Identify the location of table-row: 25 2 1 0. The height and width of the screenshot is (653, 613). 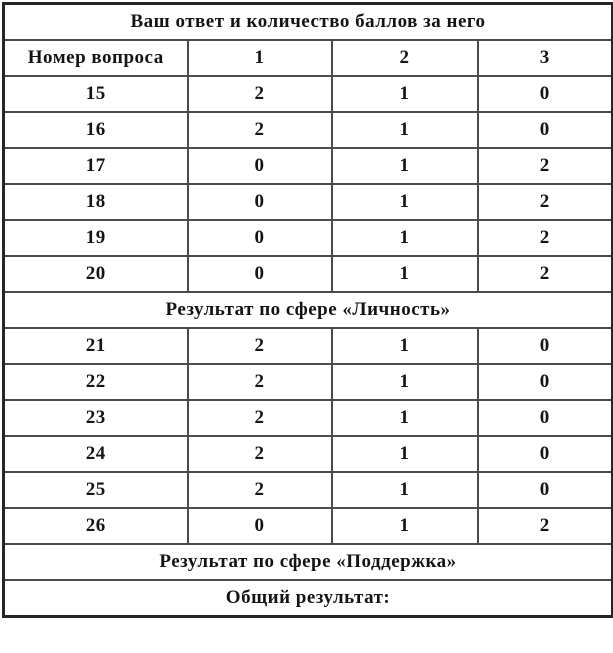
(307, 490).